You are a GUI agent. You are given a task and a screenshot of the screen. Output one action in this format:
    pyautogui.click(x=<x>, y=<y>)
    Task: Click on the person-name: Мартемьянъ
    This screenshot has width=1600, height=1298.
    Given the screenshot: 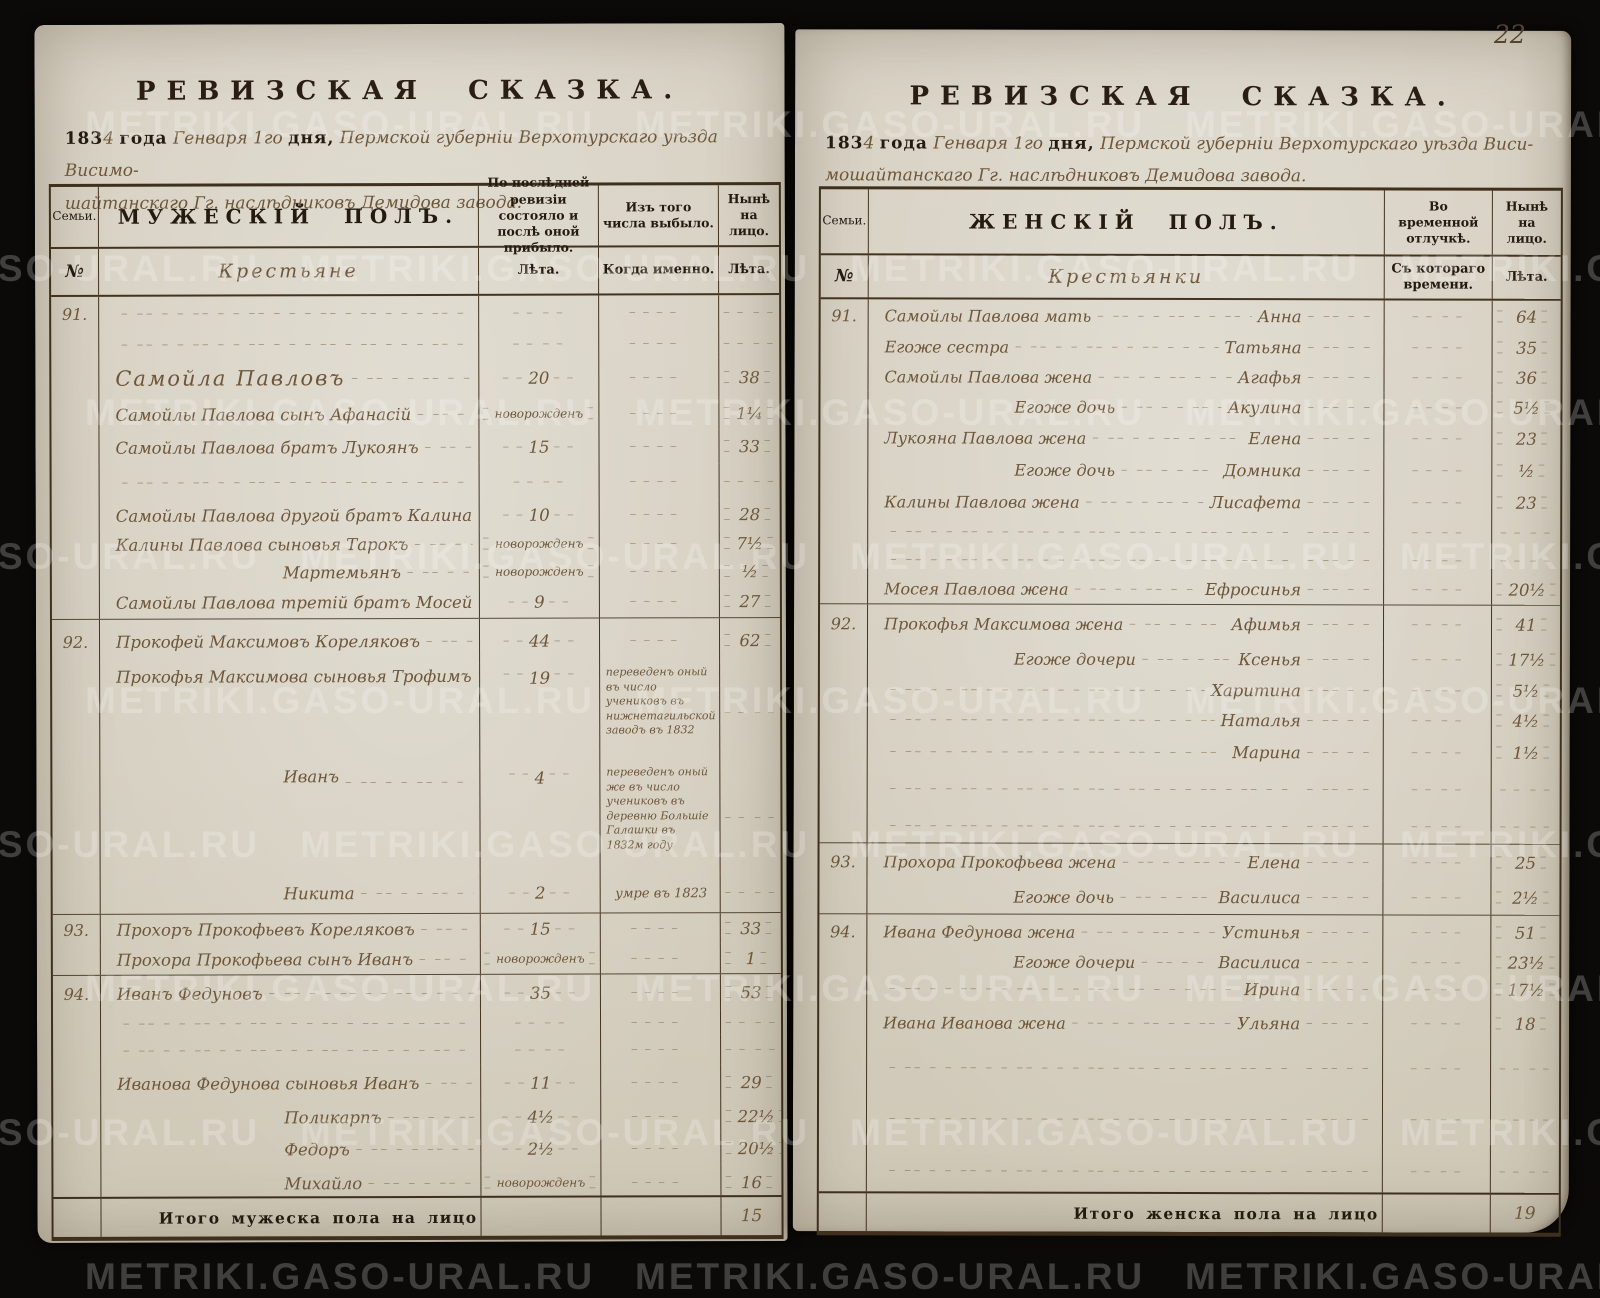 What is the action you would take?
    pyautogui.click(x=342, y=572)
    